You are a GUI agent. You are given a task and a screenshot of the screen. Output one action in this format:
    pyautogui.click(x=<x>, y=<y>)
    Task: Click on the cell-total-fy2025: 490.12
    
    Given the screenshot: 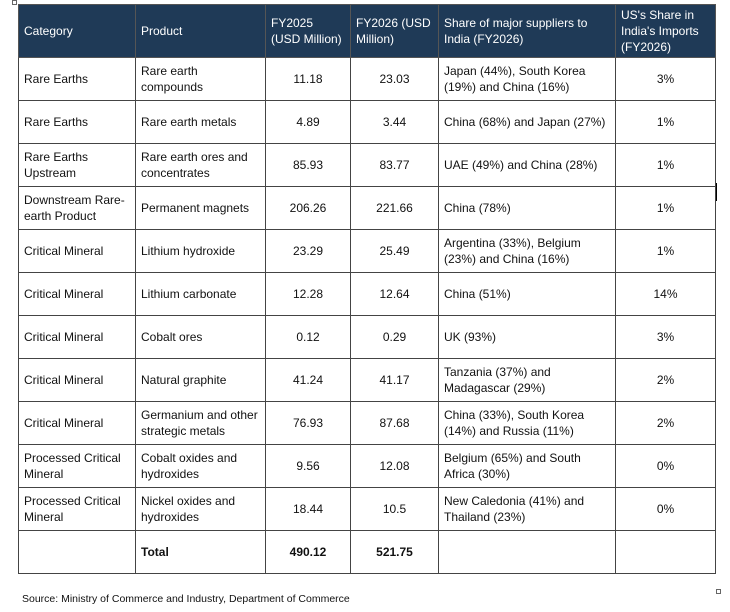 What is the action you would take?
    pyautogui.click(x=308, y=552)
    